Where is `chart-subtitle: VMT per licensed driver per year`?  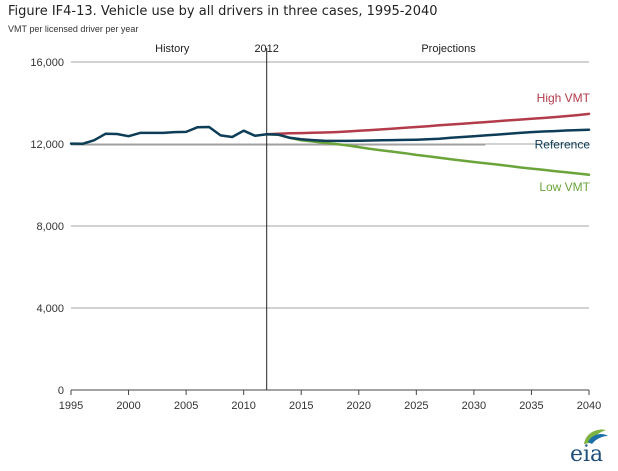
chart-subtitle: VMT per licensed driver per year is located at coordinates (73, 29).